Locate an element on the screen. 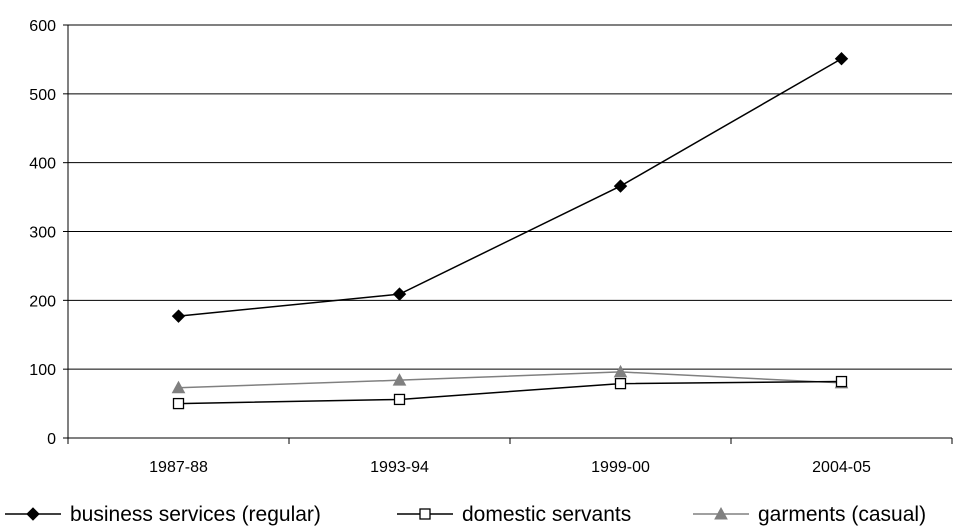  y-tick-label: 500 is located at coordinates (42, 95).